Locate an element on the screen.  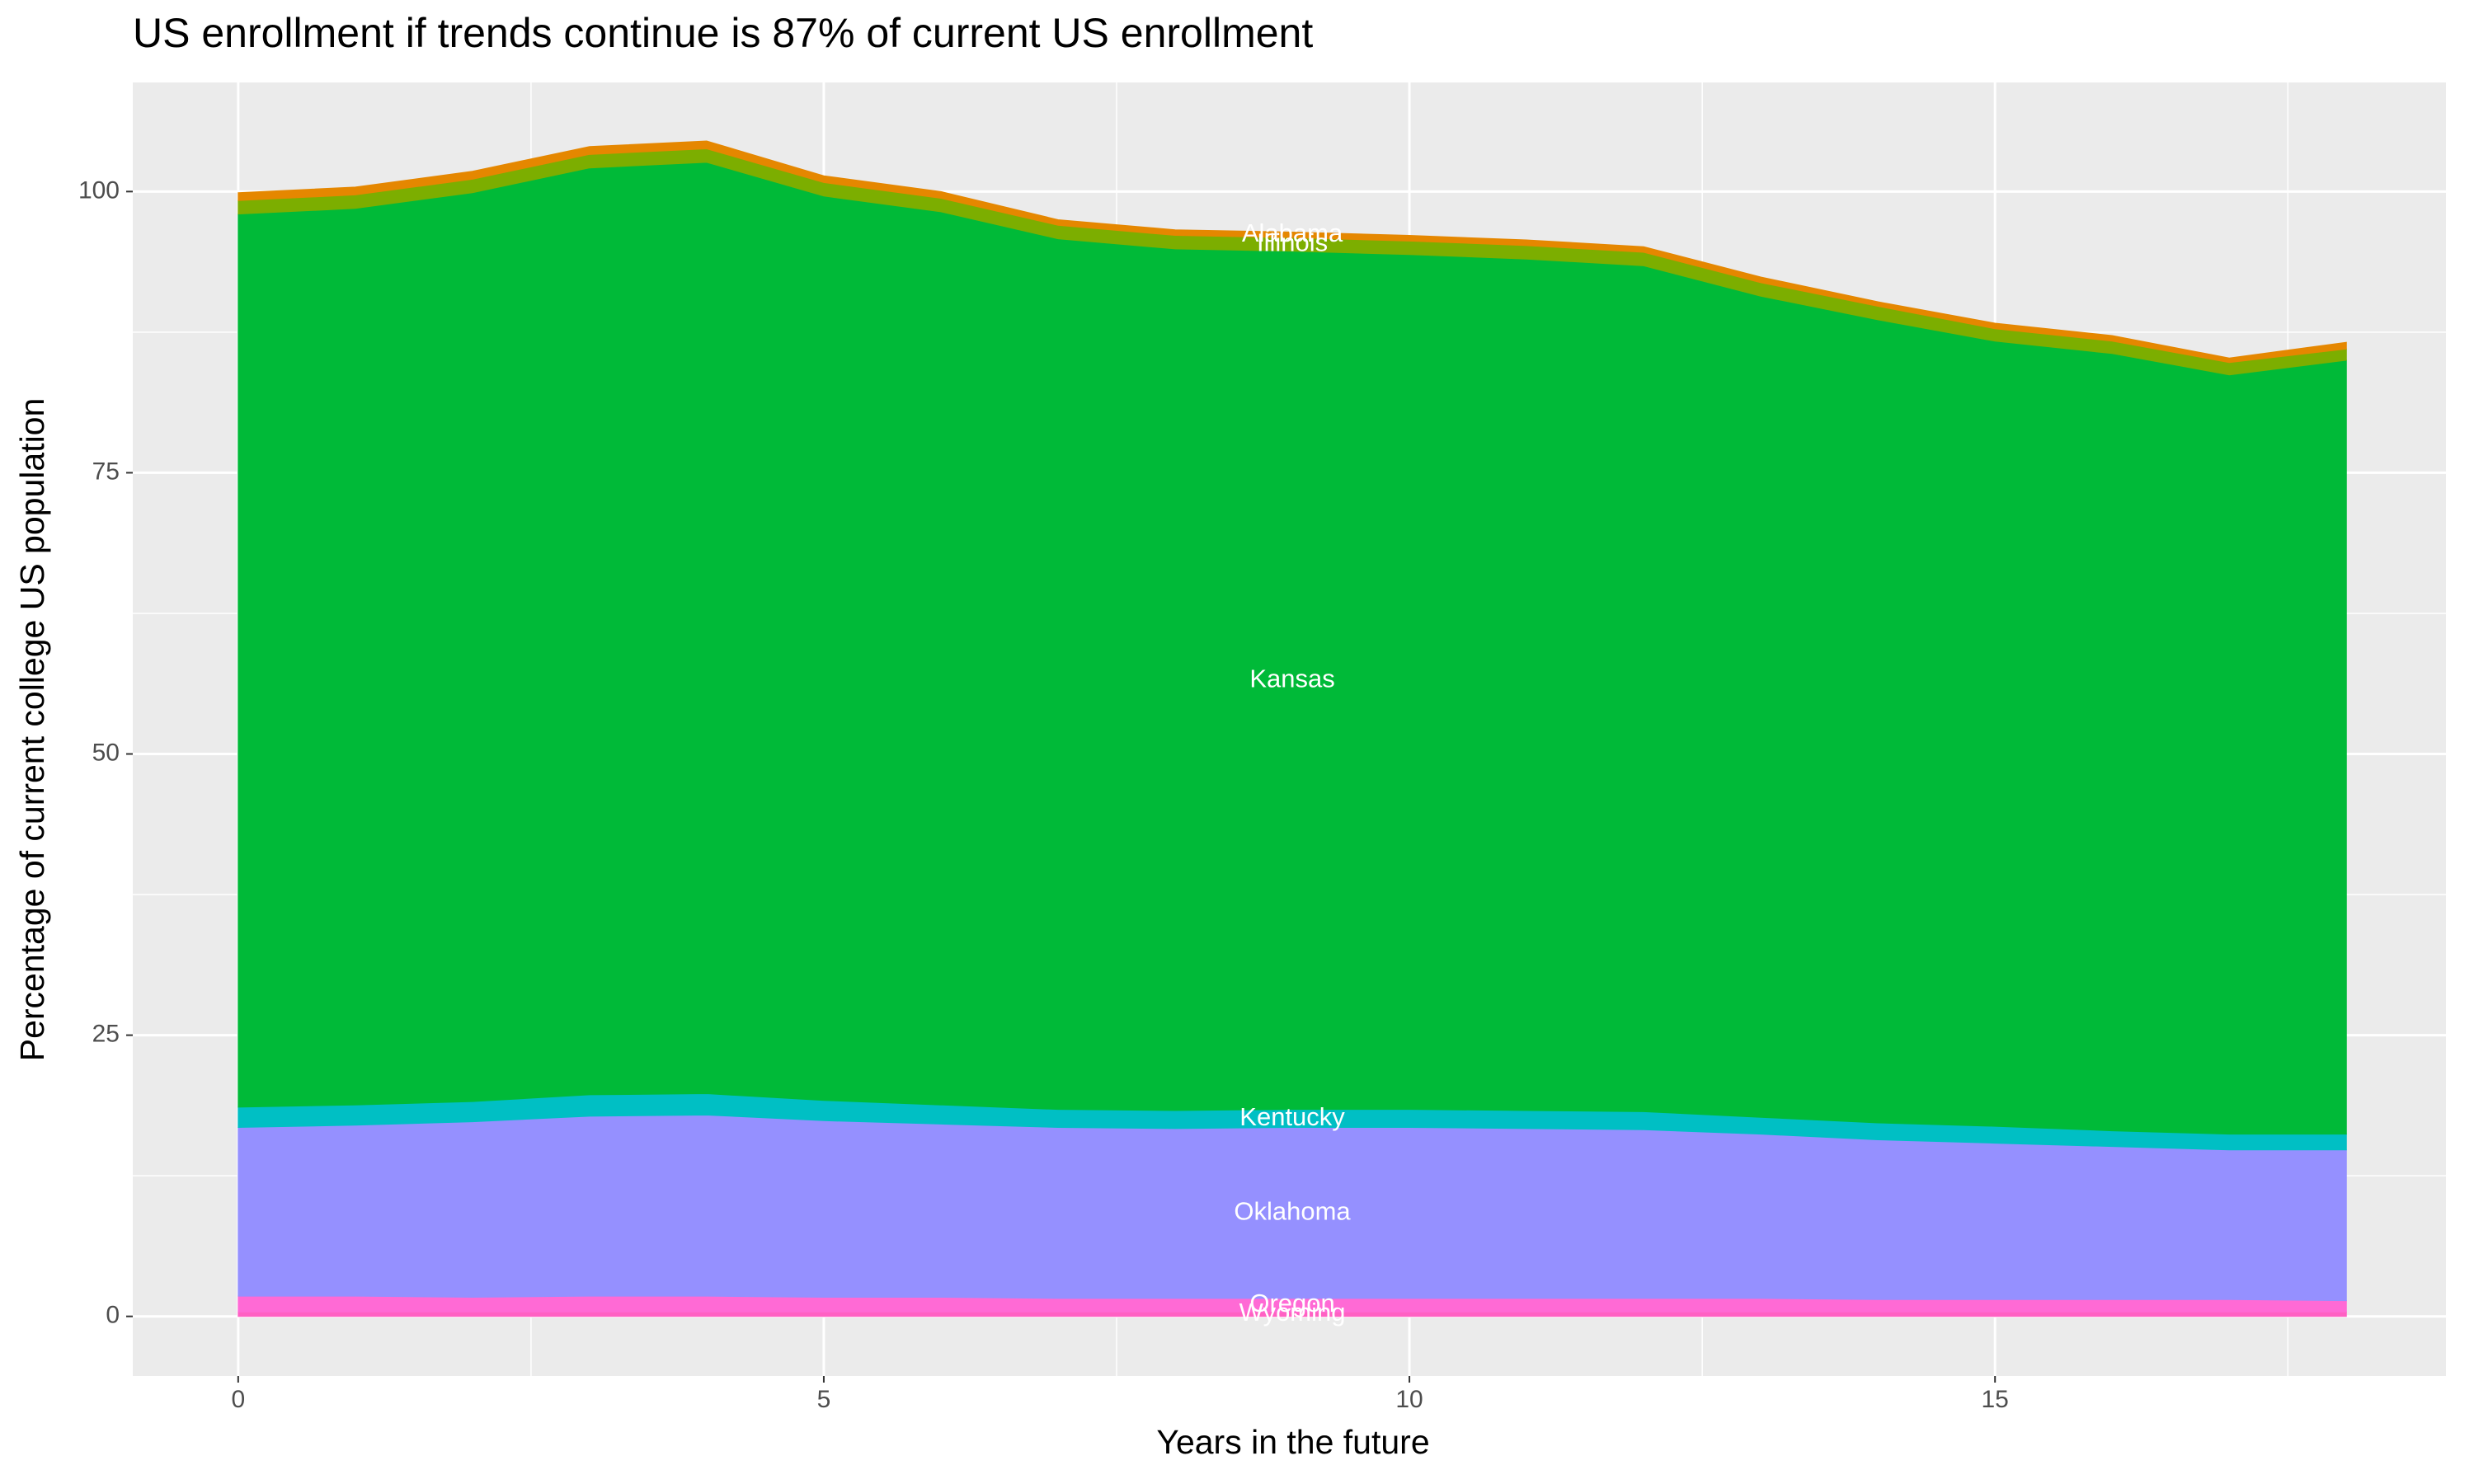
y-tick-label: 75 is located at coordinates (106, 472).